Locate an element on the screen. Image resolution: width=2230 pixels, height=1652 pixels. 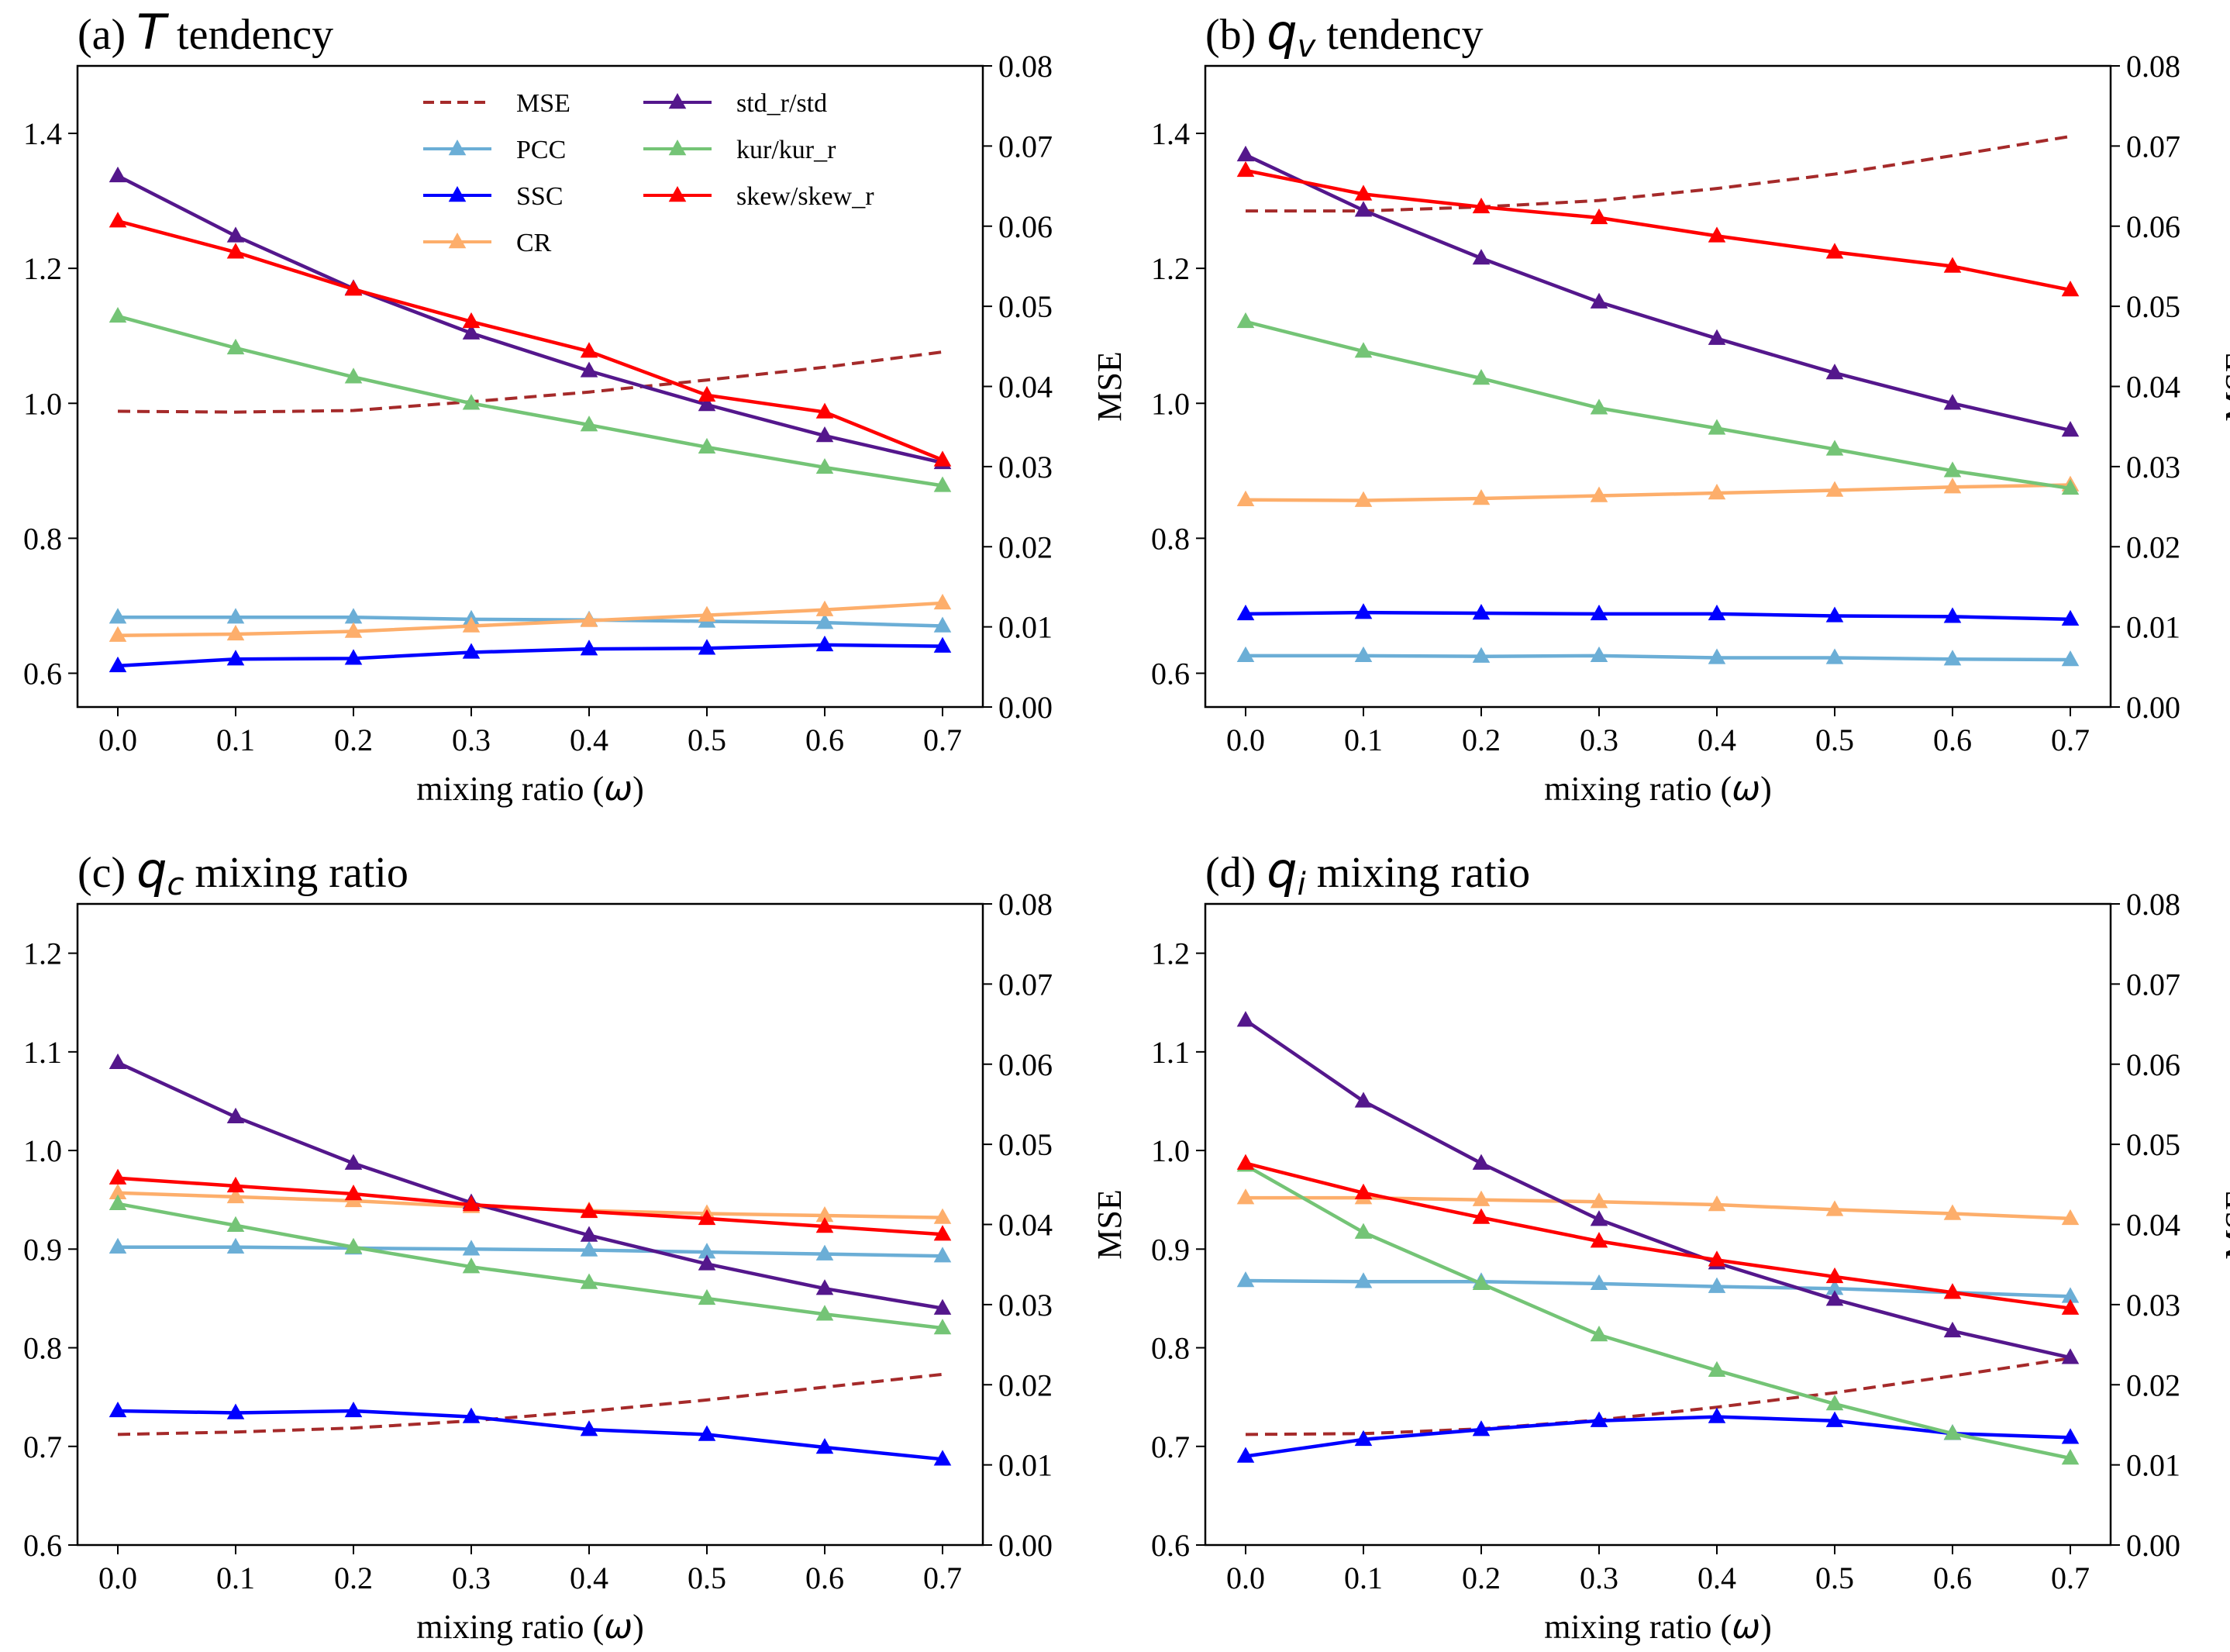
legend-marker is located at coordinates (457, 147).